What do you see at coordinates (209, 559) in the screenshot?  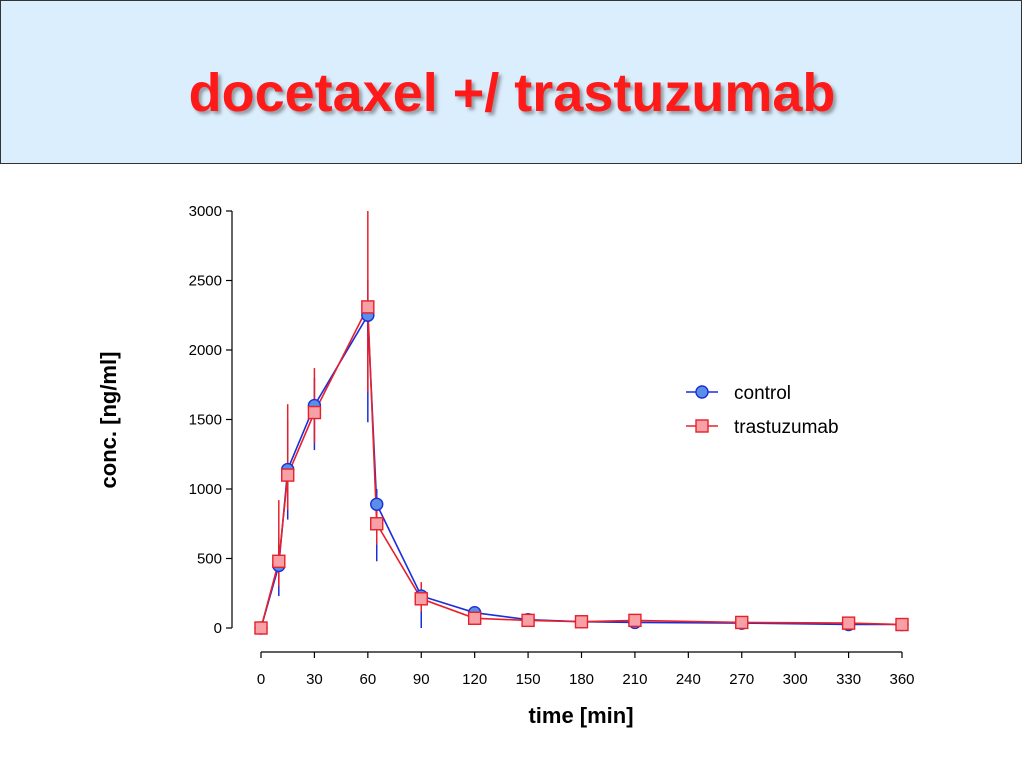 I see `y-tick-label: 500` at bounding box center [209, 559].